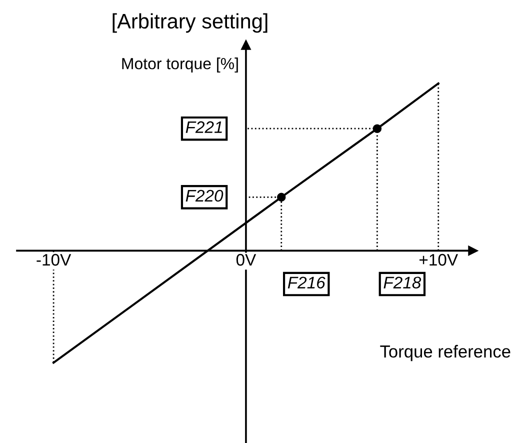 The image size is (521, 443). I want to click on annotation: F220, so click(205, 196).